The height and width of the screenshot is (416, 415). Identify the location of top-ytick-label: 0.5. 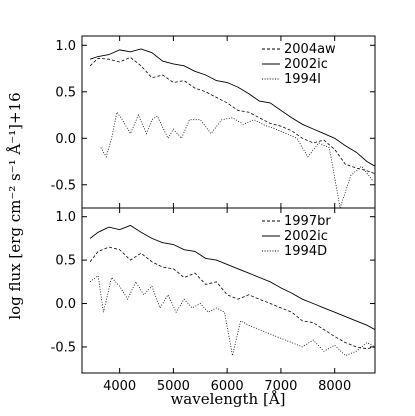
(65, 92).